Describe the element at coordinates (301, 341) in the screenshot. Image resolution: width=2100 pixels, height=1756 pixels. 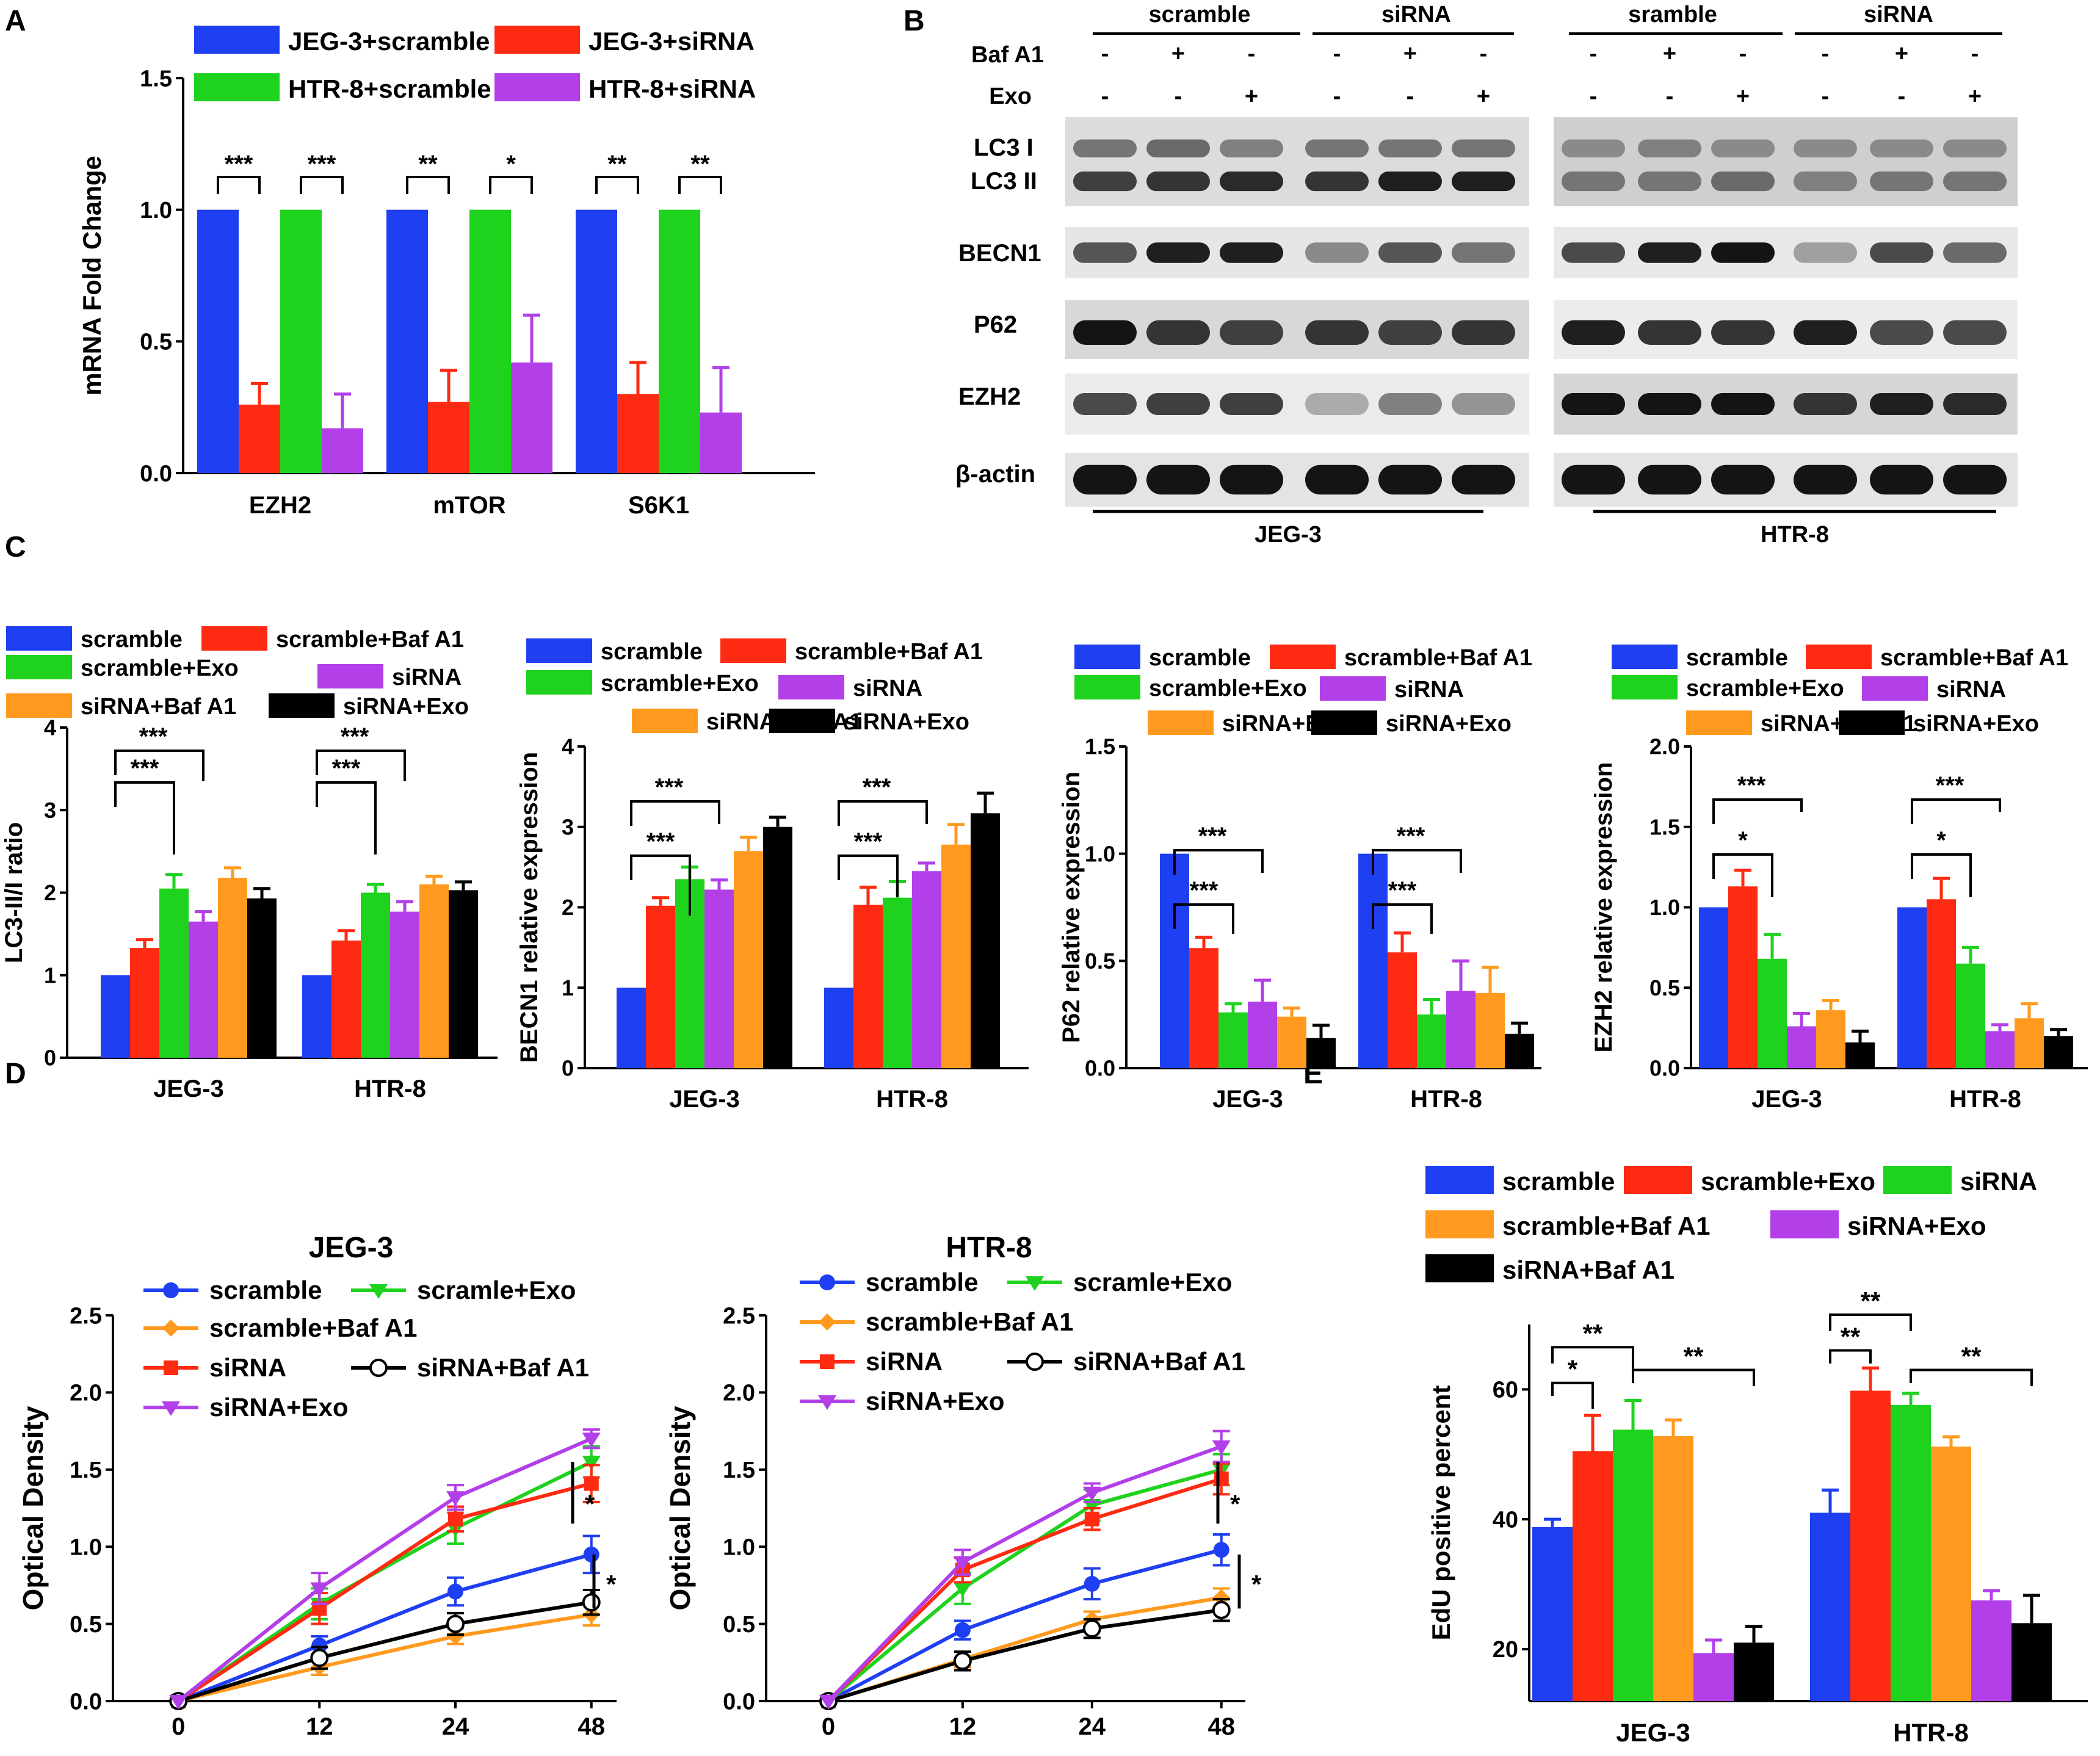
I see `bar-htr-8-scramble` at that location.